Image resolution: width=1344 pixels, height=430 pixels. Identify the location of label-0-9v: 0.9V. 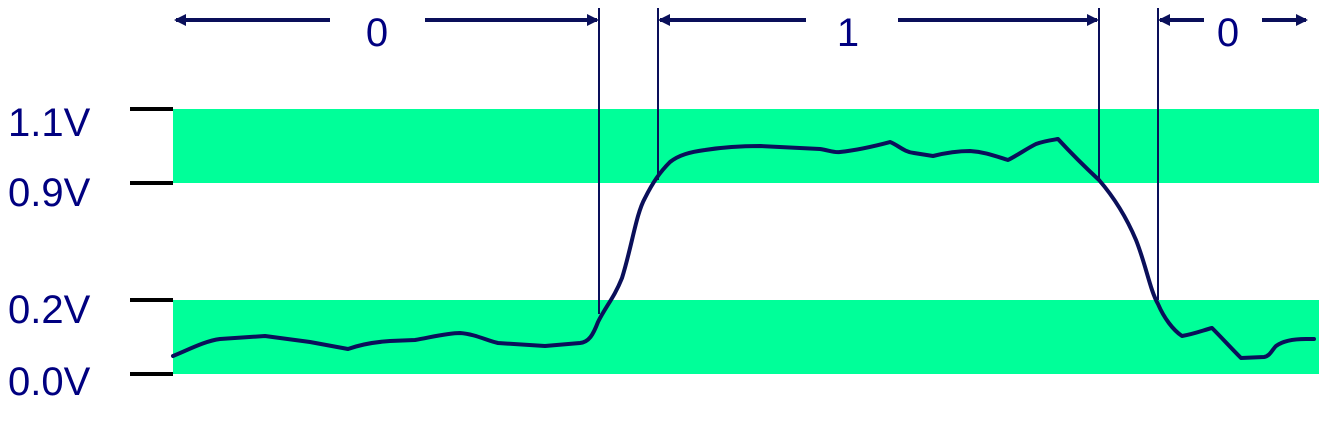
(49, 193).